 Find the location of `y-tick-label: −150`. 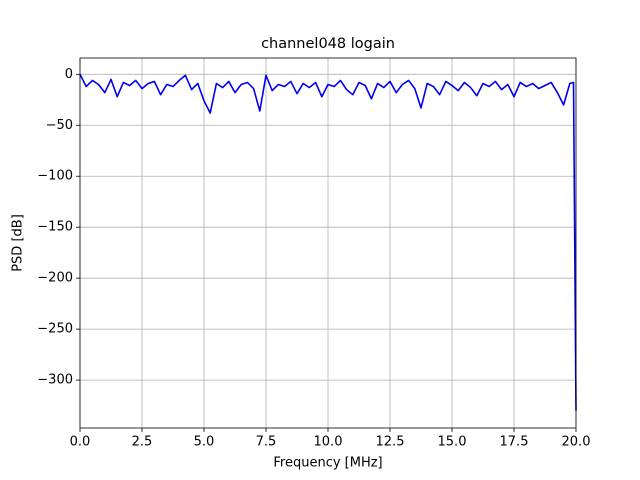

y-tick-label: −150 is located at coordinates (55, 227).